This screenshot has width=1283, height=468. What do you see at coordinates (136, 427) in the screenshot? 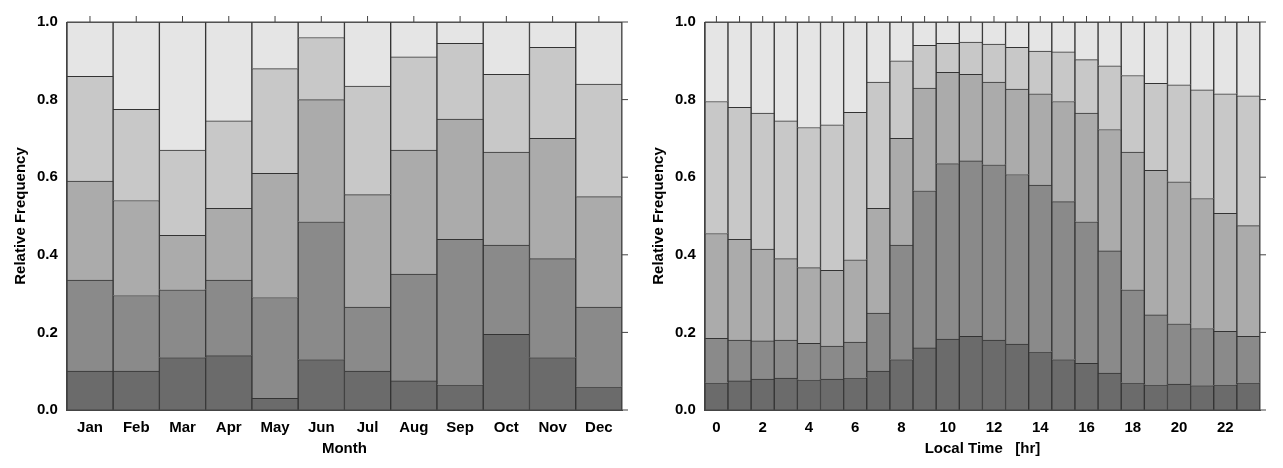
I see `x-tick-label: Feb` at bounding box center [136, 427].